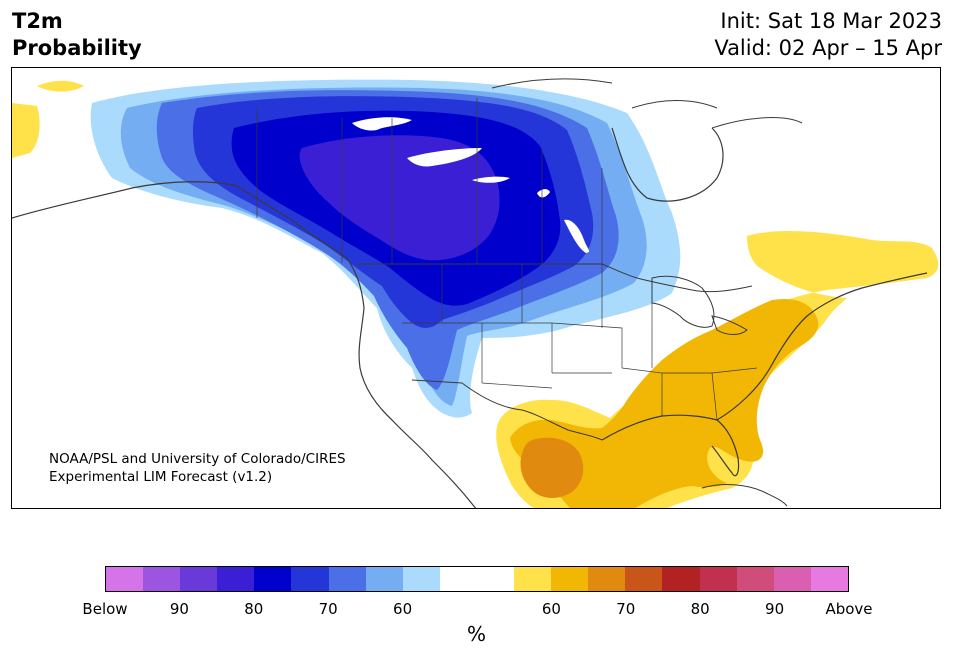  What do you see at coordinates (744, 495) in the screenshot?
I see `cuba` at bounding box center [744, 495].